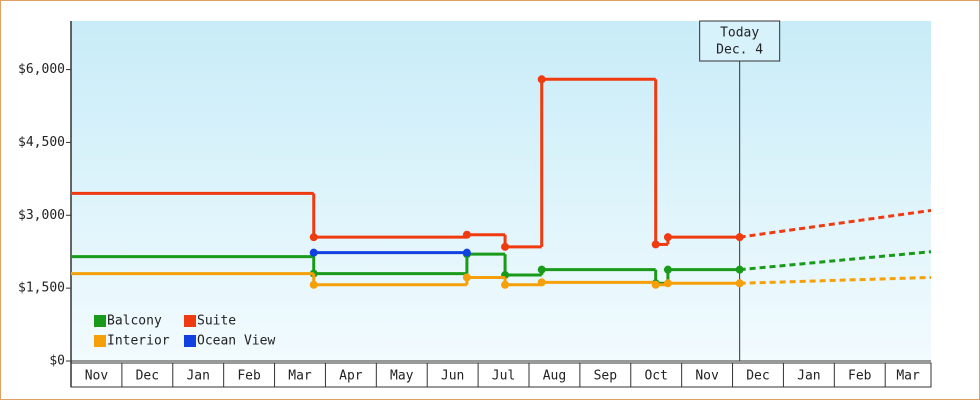  I want to click on legend-label: Ocean View, so click(236, 341).